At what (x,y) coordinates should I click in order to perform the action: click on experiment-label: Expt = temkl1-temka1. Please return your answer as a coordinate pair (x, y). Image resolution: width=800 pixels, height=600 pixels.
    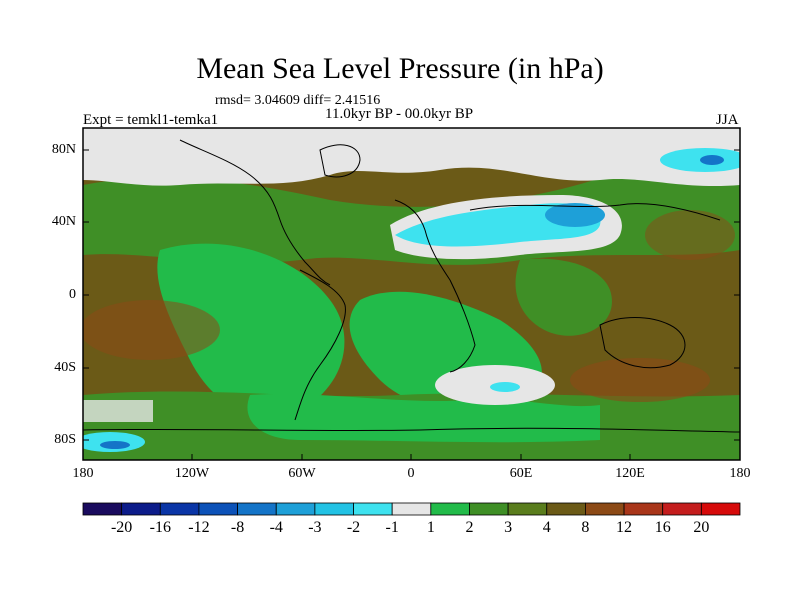
    Looking at the image, I should click on (151, 120).